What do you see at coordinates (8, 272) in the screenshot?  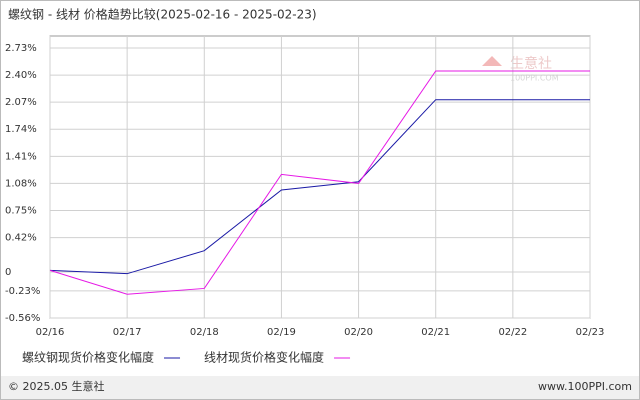 I see `y-tick-label: 0` at bounding box center [8, 272].